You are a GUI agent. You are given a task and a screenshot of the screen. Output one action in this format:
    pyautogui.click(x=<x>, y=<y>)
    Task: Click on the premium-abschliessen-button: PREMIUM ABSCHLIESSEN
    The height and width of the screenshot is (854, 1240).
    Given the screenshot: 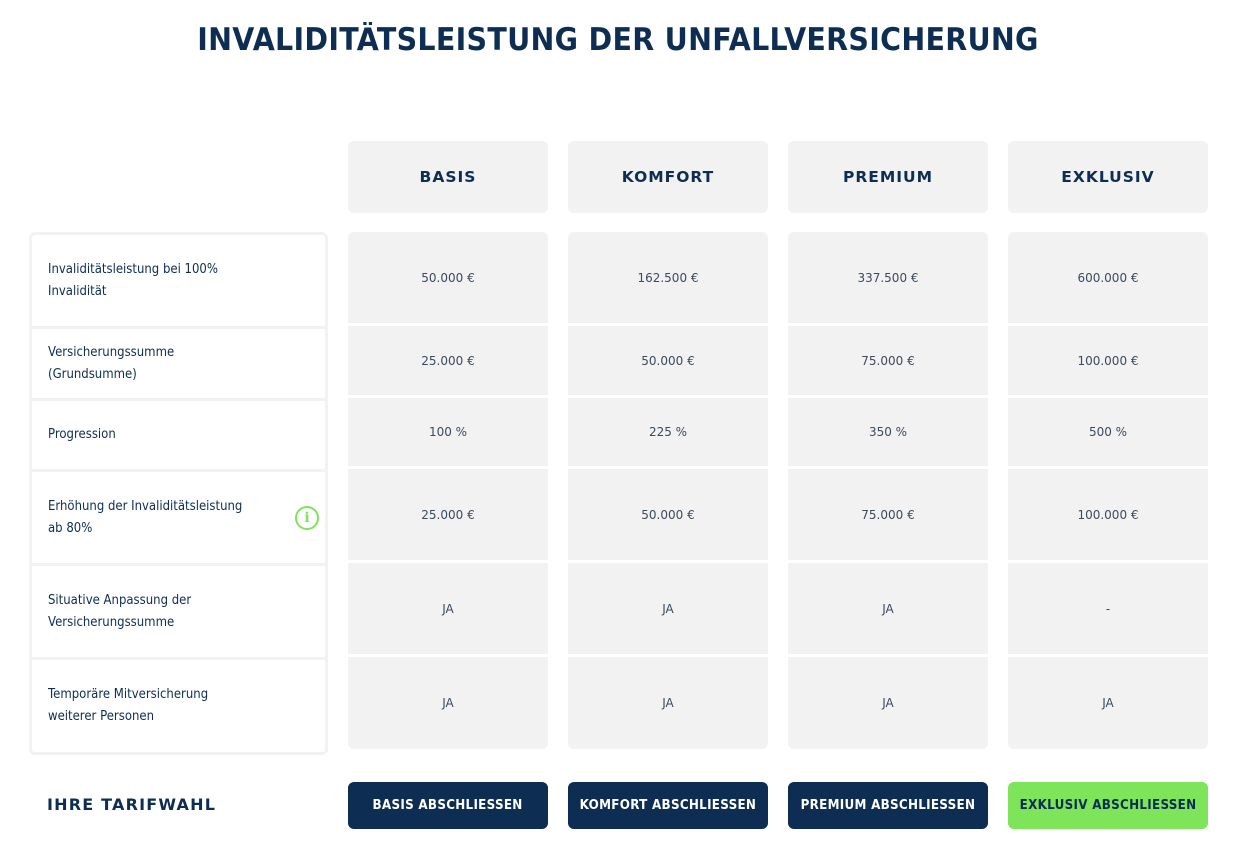 What is the action you would take?
    pyautogui.click(x=888, y=805)
    